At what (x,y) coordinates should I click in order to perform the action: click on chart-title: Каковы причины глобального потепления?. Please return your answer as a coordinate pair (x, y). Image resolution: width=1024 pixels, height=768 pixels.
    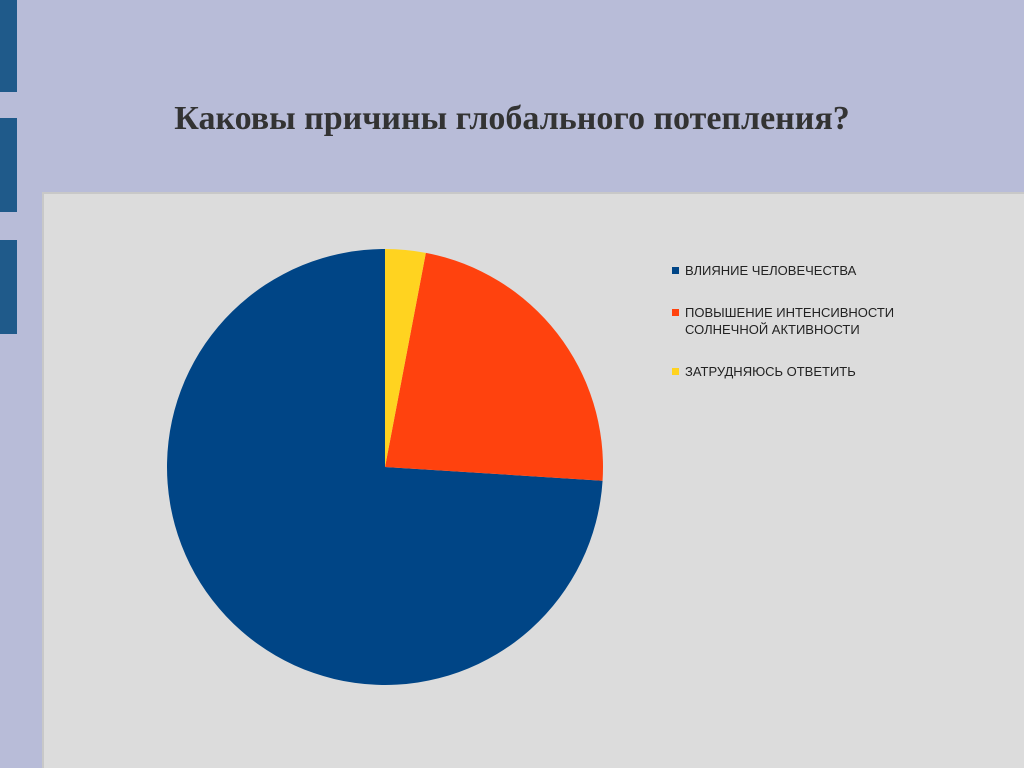
    Looking at the image, I should click on (512, 118).